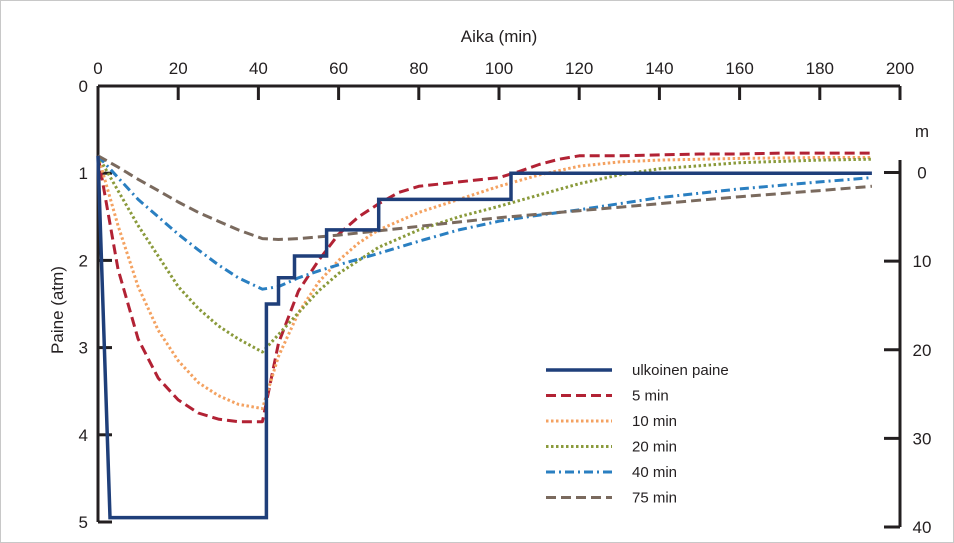 The width and height of the screenshot is (954, 543). Describe the element at coordinates (97, 68) in the screenshot. I see `x-tick-label: 0` at that location.